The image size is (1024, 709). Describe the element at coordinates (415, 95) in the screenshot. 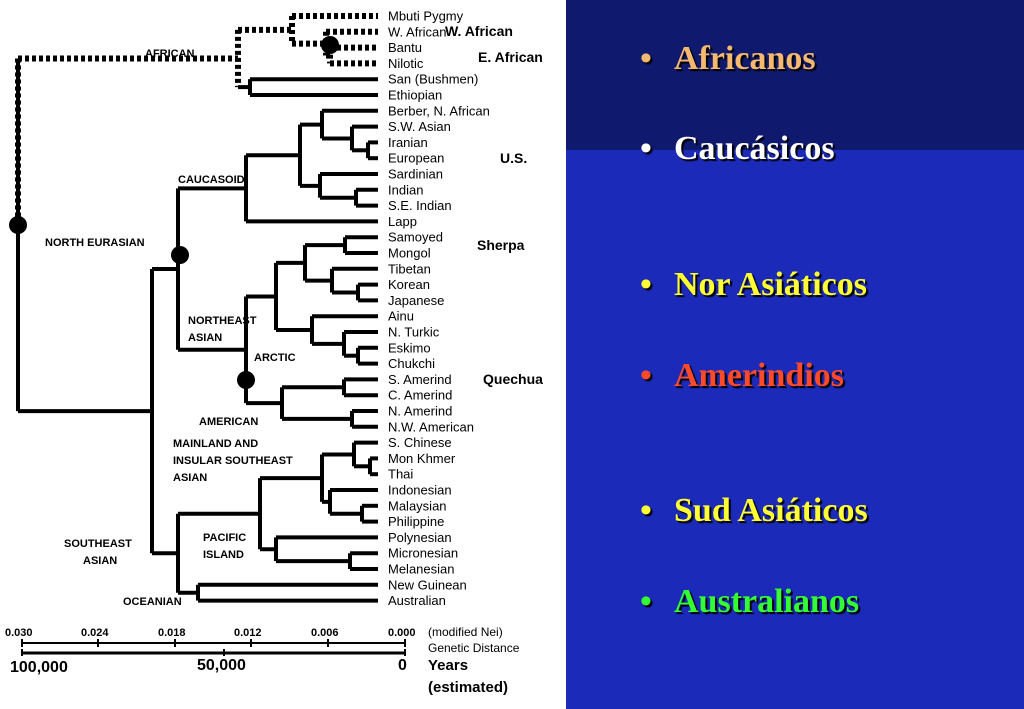

I see `leaf-label-ethiopian: Ethiopian` at that location.